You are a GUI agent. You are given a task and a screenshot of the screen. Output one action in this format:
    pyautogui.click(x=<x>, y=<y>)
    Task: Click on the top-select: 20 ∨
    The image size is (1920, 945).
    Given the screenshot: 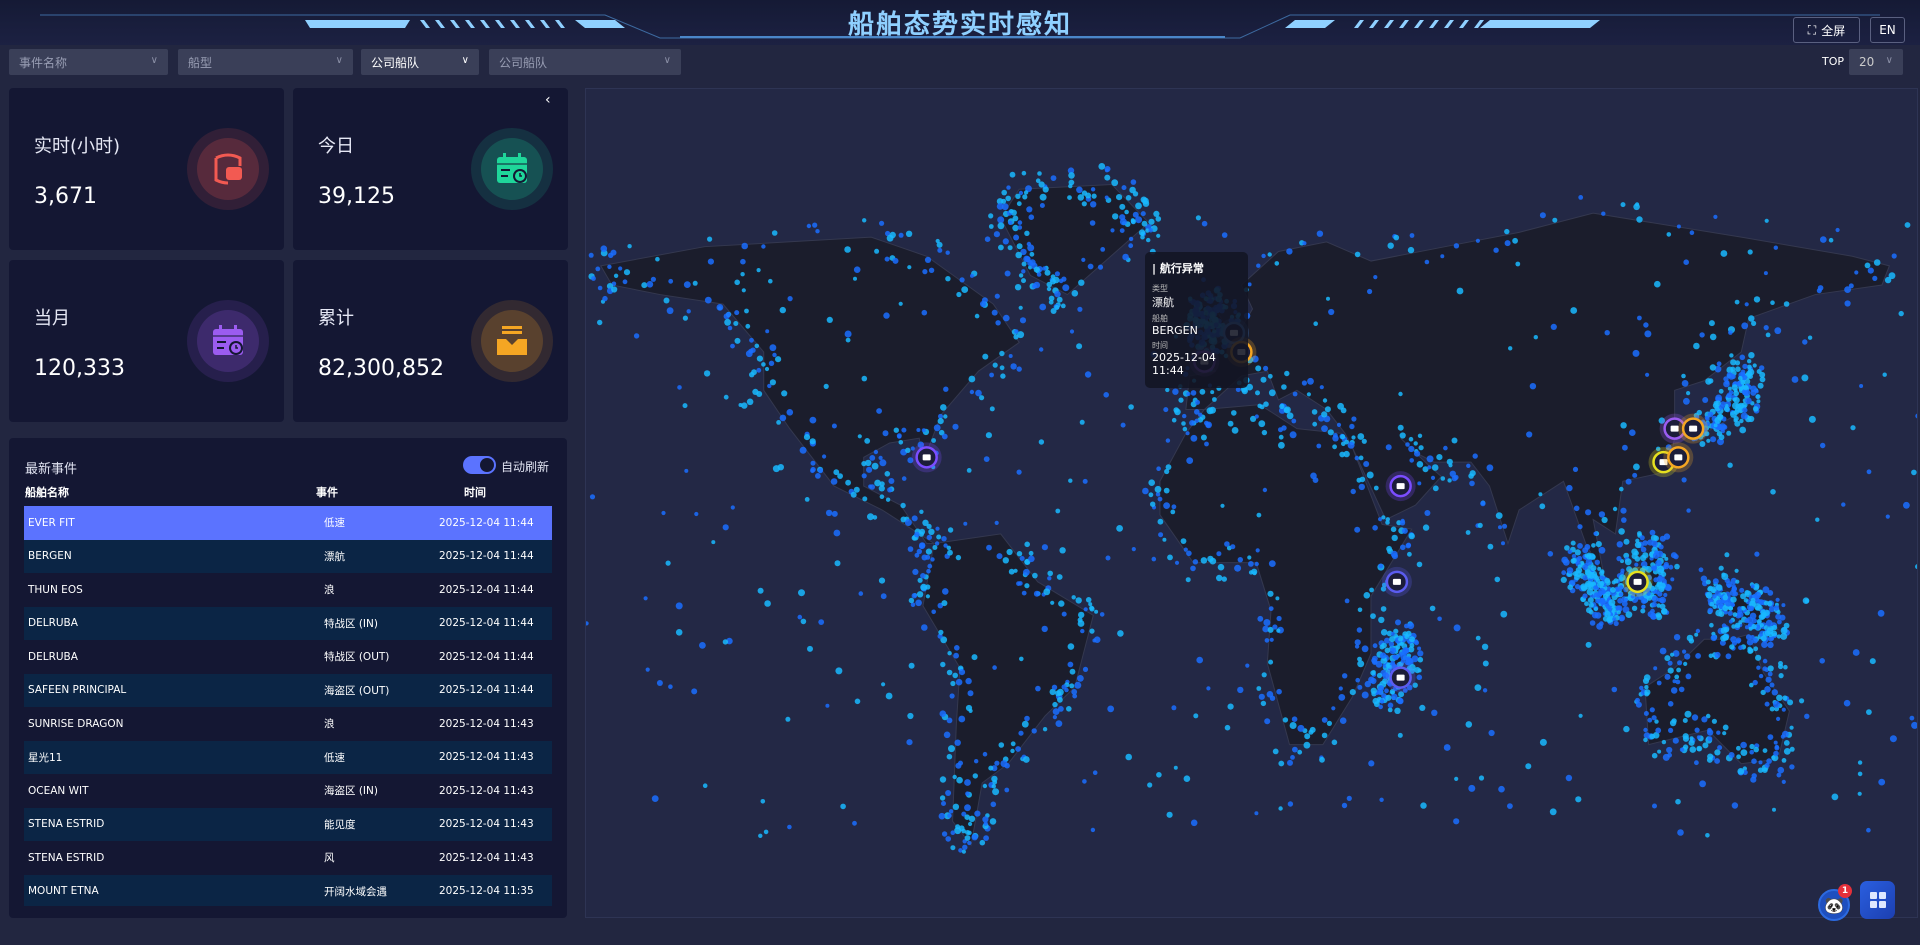 What is the action you would take?
    pyautogui.click(x=1876, y=62)
    